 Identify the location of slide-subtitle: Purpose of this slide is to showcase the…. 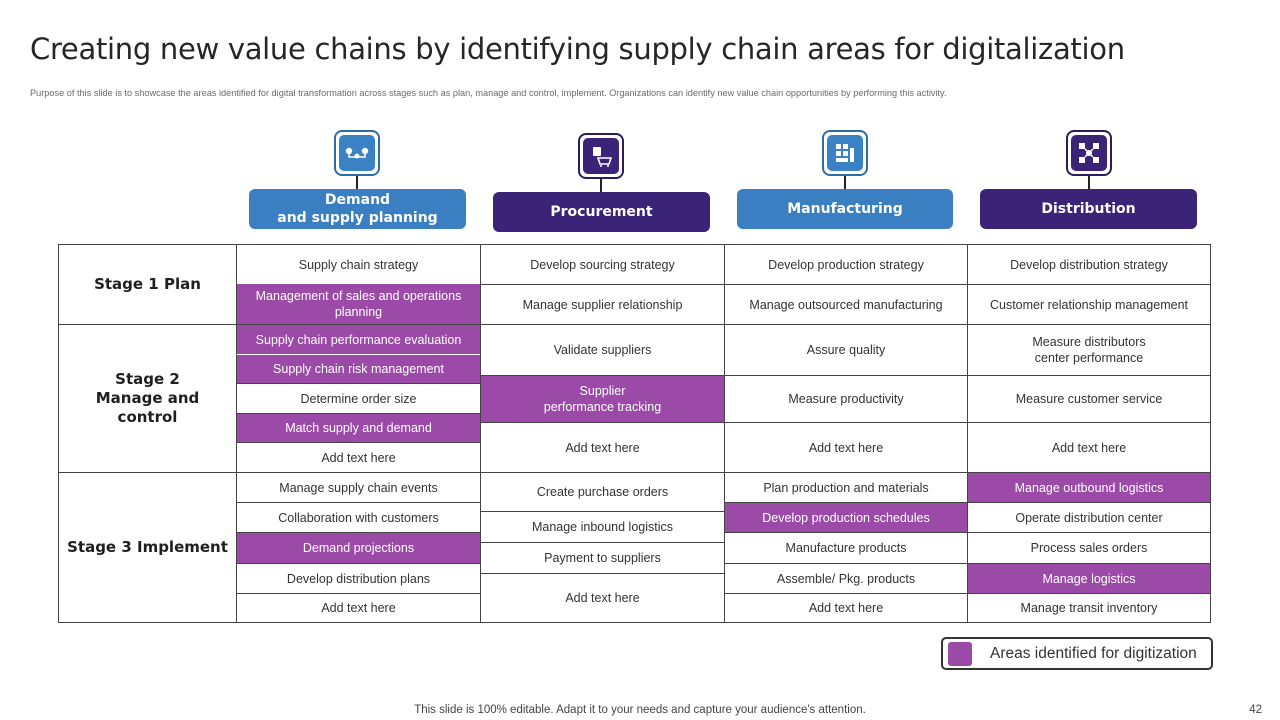
(488, 93).